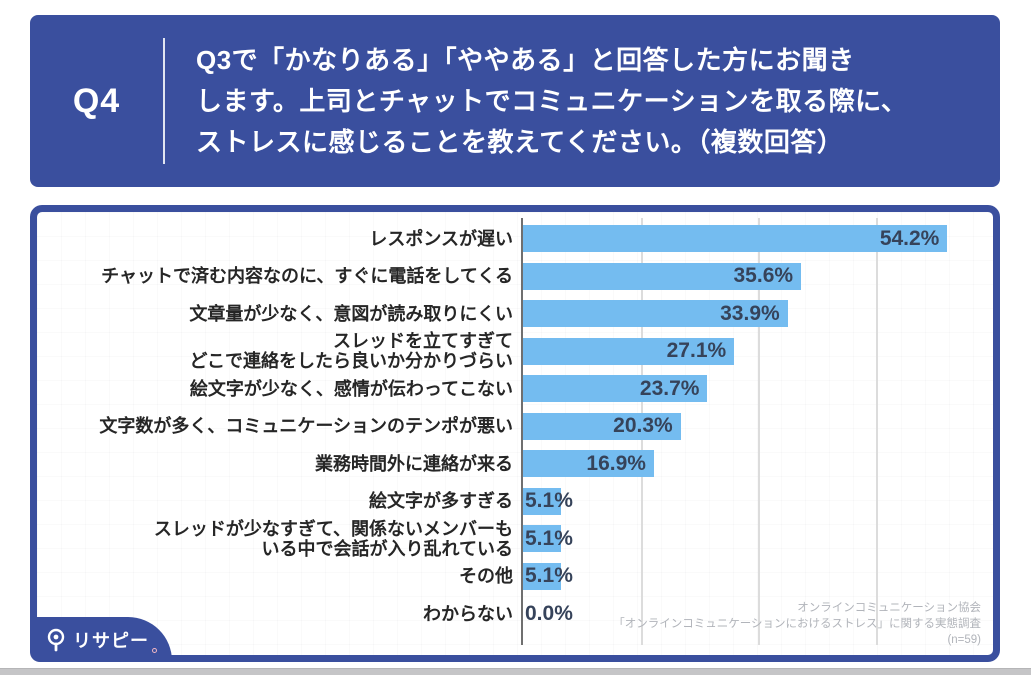 This screenshot has width=1031, height=675. I want to click on category-label: レスポンスが遅い, so click(441, 238).